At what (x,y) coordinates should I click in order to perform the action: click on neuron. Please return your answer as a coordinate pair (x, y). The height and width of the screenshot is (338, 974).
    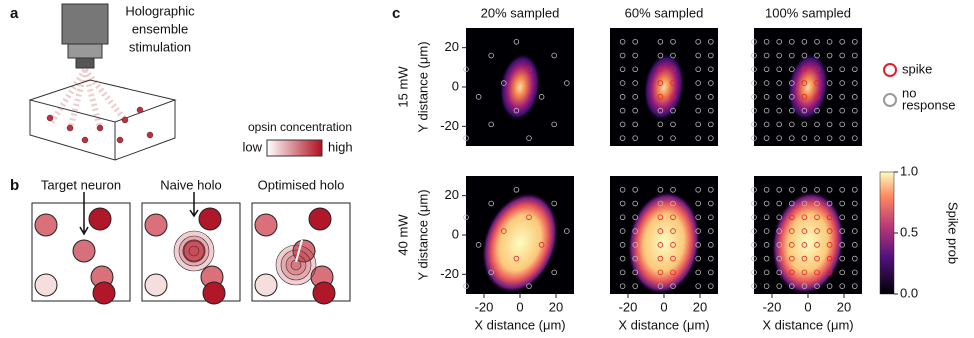
    Looking at the image, I should click on (104, 293).